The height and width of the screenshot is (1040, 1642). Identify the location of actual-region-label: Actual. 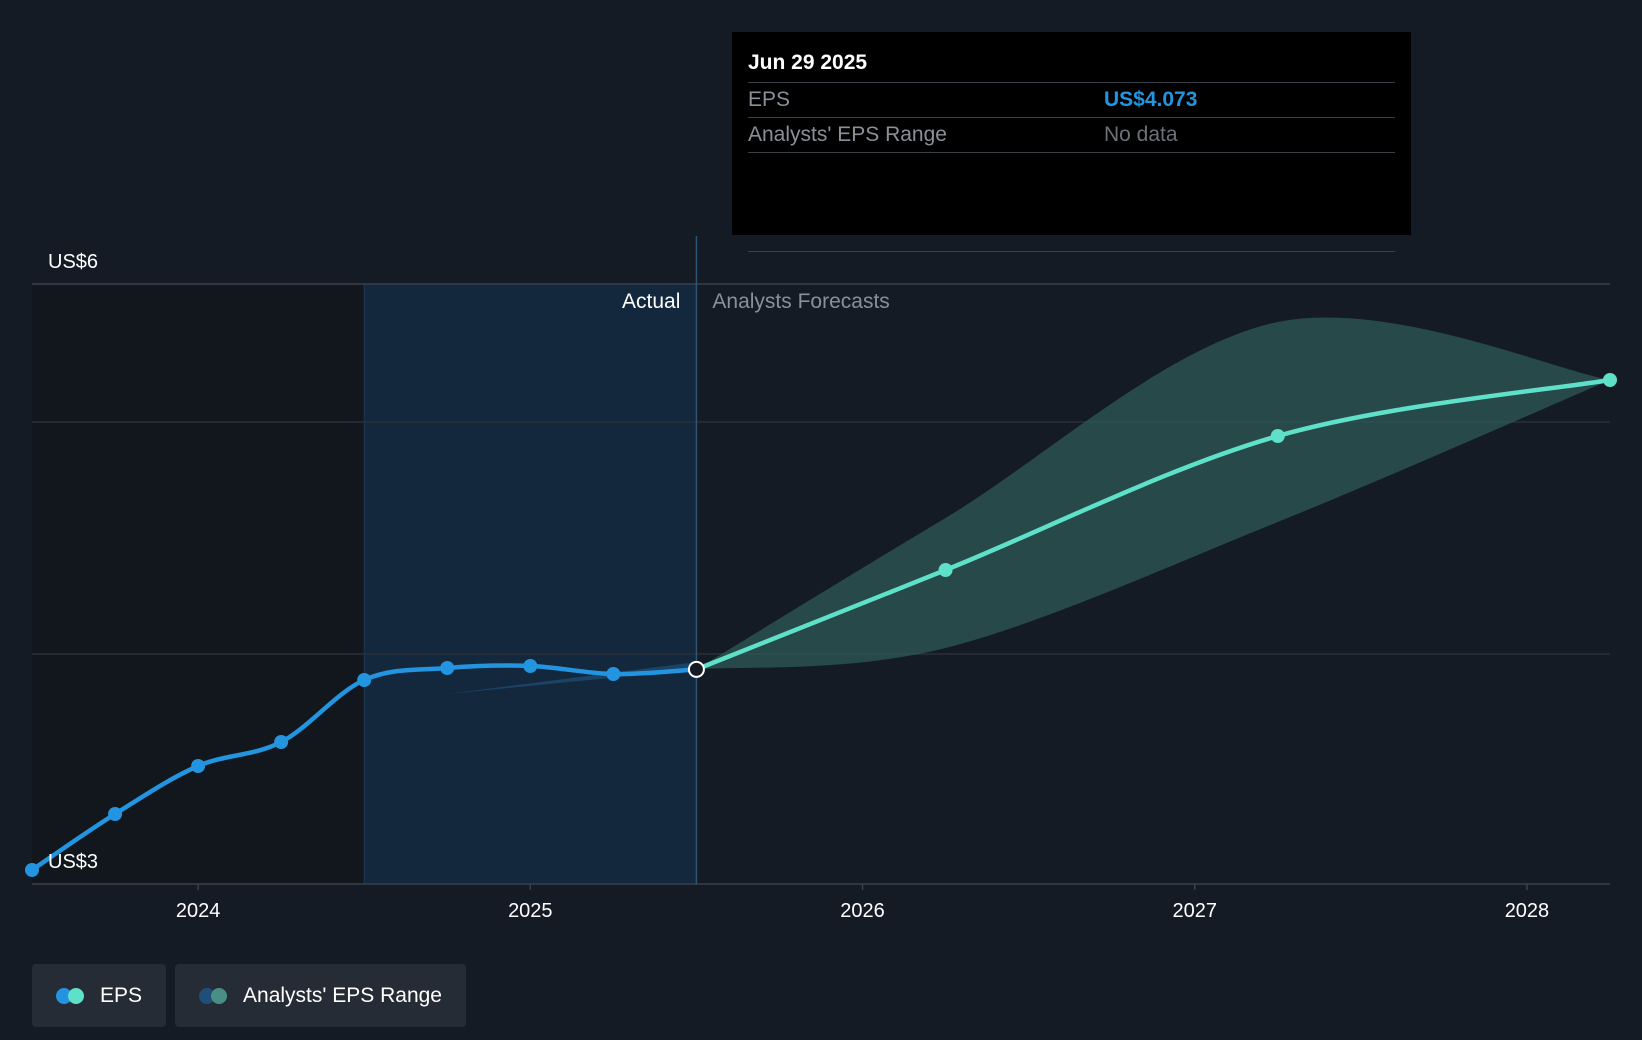
(651, 301).